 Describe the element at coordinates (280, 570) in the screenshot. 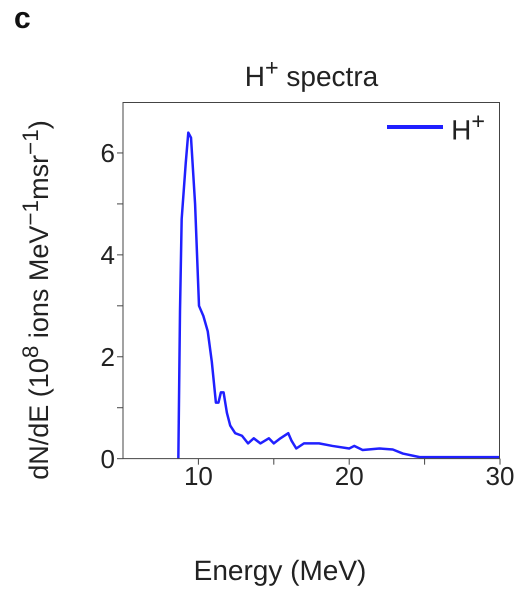

I see `x-axis-title: Energy (MeV)` at that location.